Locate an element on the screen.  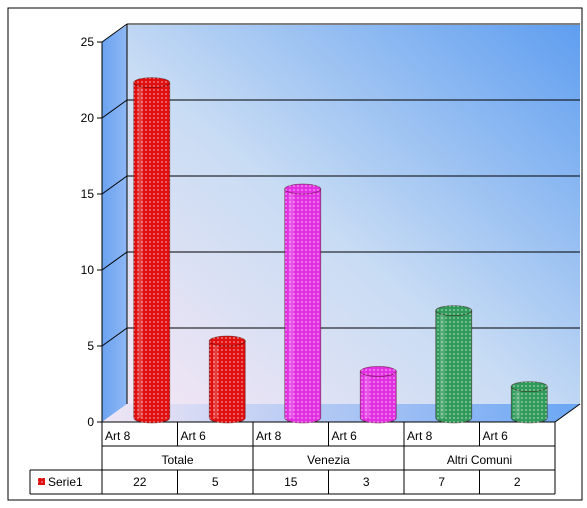
data-table-value: 22 is located at coordinates (140, 482).